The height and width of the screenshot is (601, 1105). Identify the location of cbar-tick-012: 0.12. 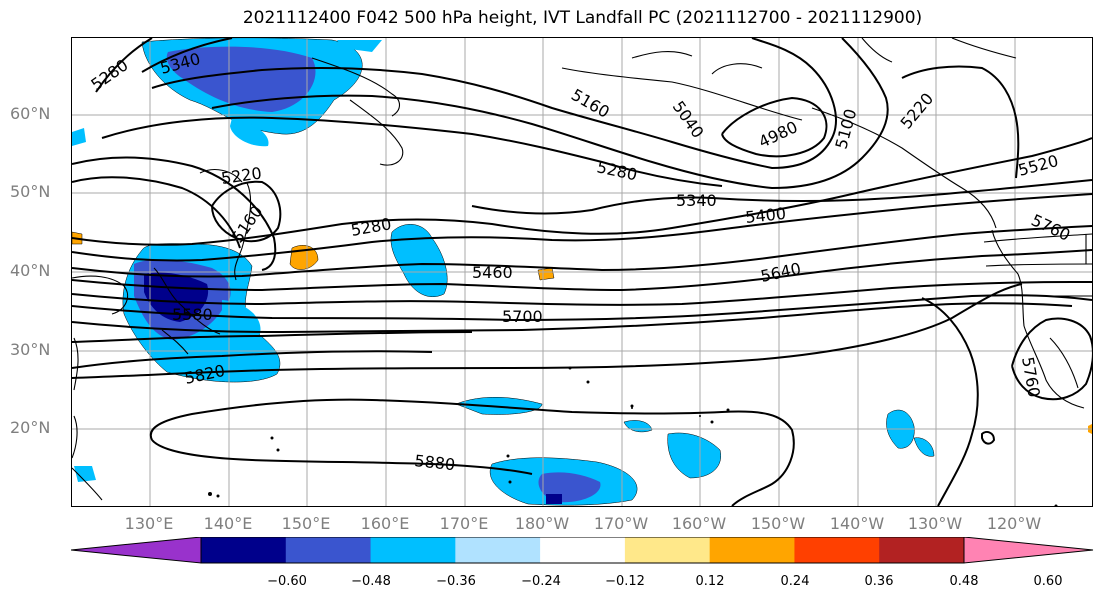
(710, 581).